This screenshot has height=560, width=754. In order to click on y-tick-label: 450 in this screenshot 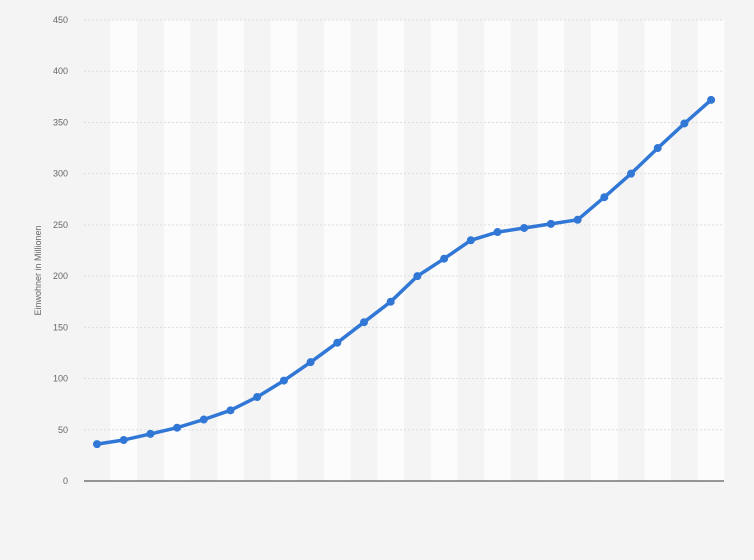, I will do `click(60, 20)`.